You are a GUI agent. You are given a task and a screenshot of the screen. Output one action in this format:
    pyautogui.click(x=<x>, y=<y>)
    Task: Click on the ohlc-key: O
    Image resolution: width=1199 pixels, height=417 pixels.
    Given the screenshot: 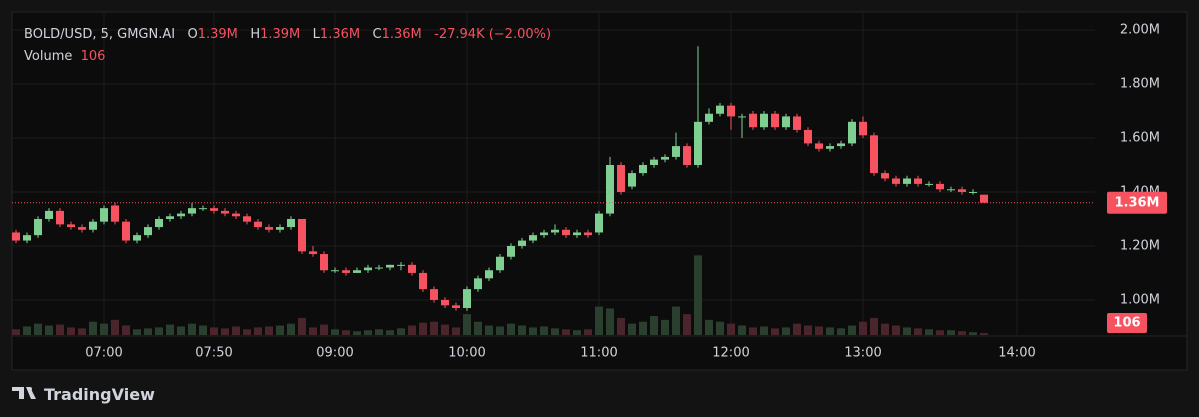 What is the action you would take?
    pyautogui.click(x=192, y=34)
    